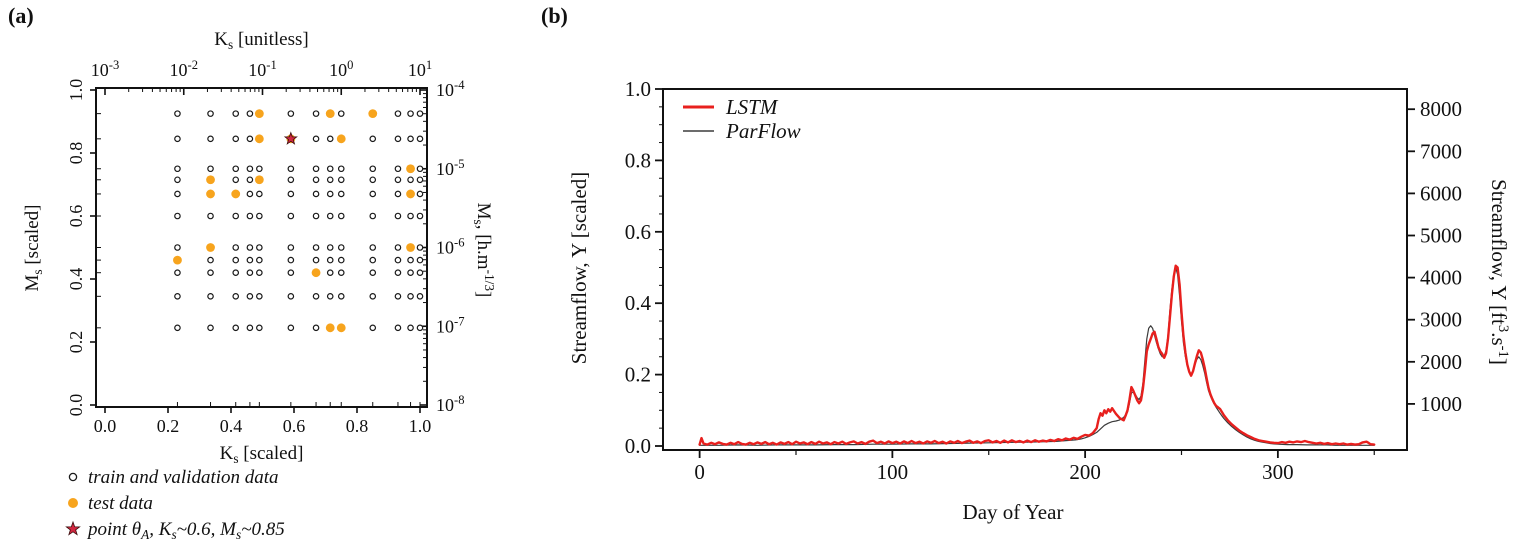 This screenshot has height=547, width=1523. I want to click on x-tick-label: 0.2, so click(168, 426).